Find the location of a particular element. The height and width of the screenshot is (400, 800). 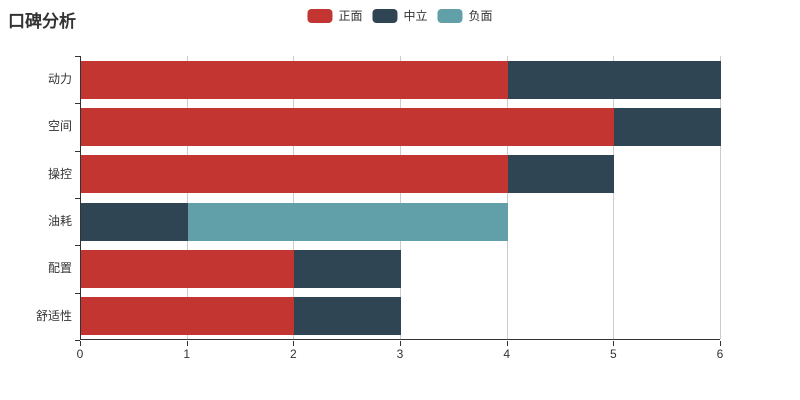

bar-segment-油耗-中立 is located at coordinates (134, 221).